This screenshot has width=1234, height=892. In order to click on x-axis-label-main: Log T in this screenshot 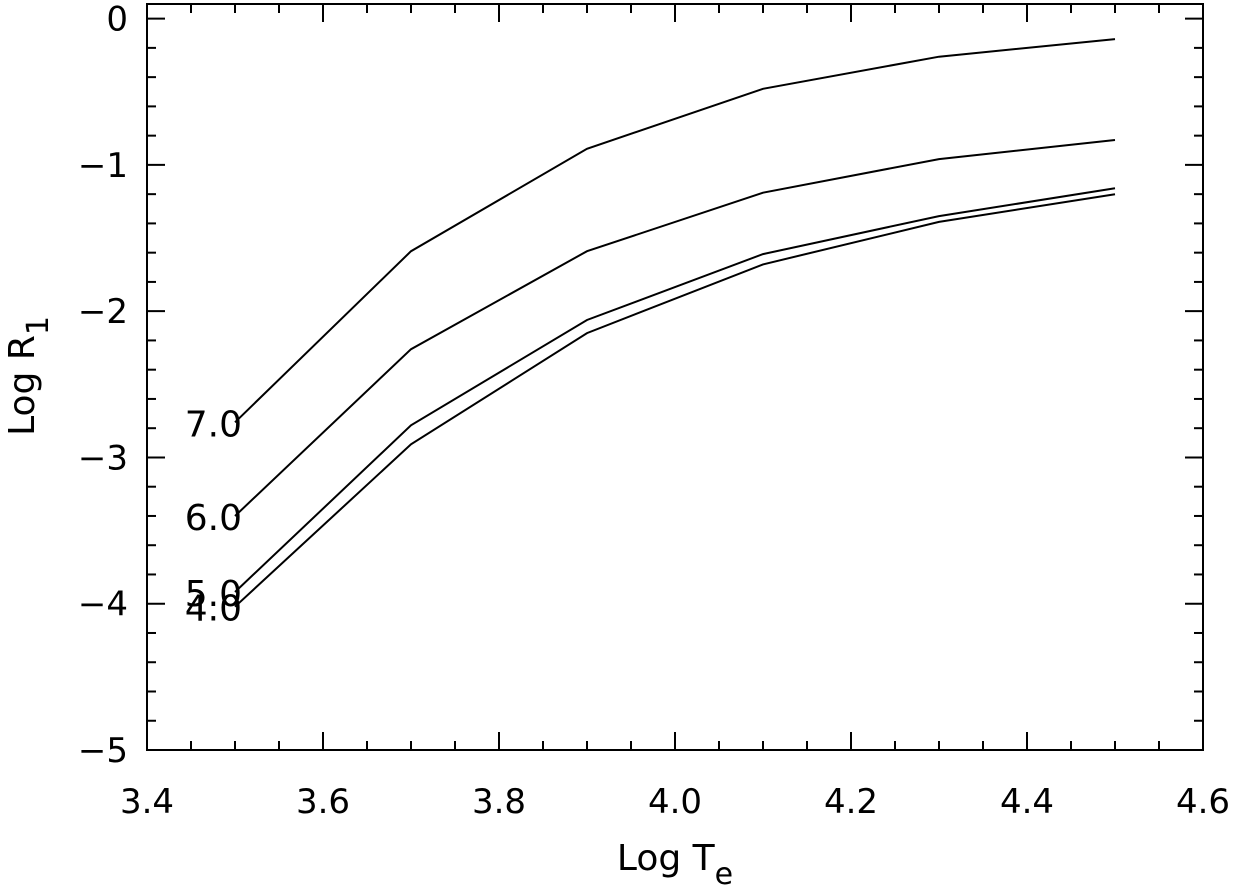, I will do `click(666, 858)`.